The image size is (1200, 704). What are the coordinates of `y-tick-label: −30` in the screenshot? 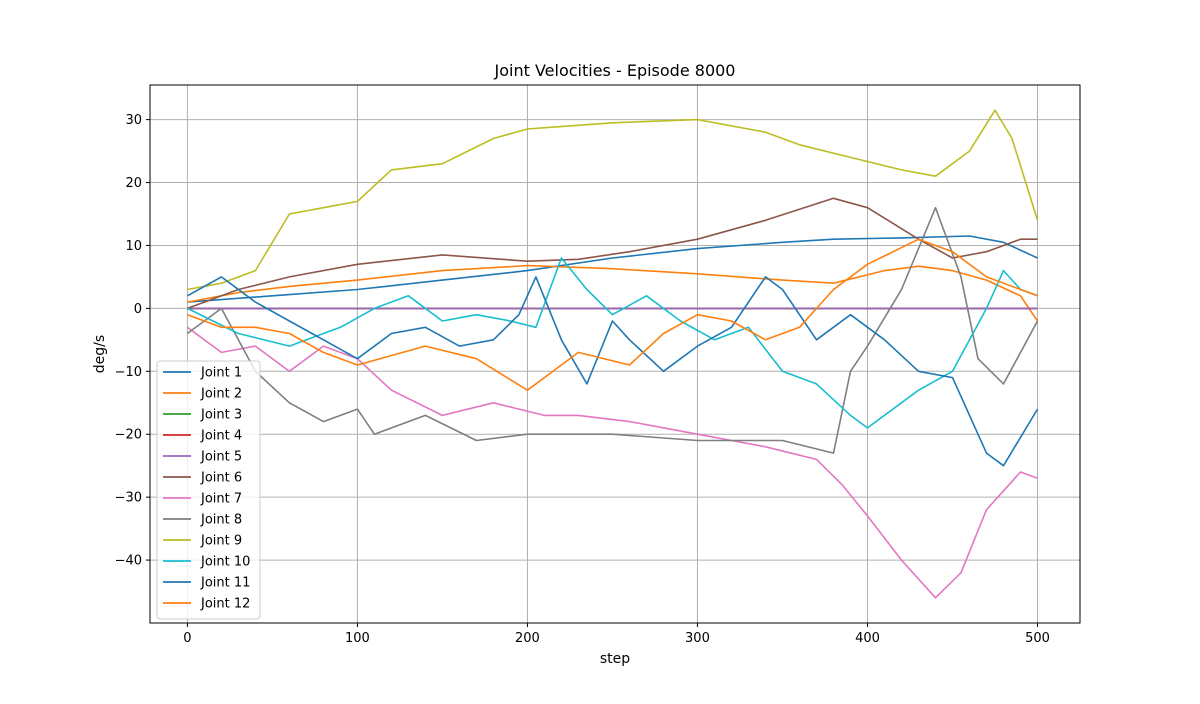 It's located at (128, 498).